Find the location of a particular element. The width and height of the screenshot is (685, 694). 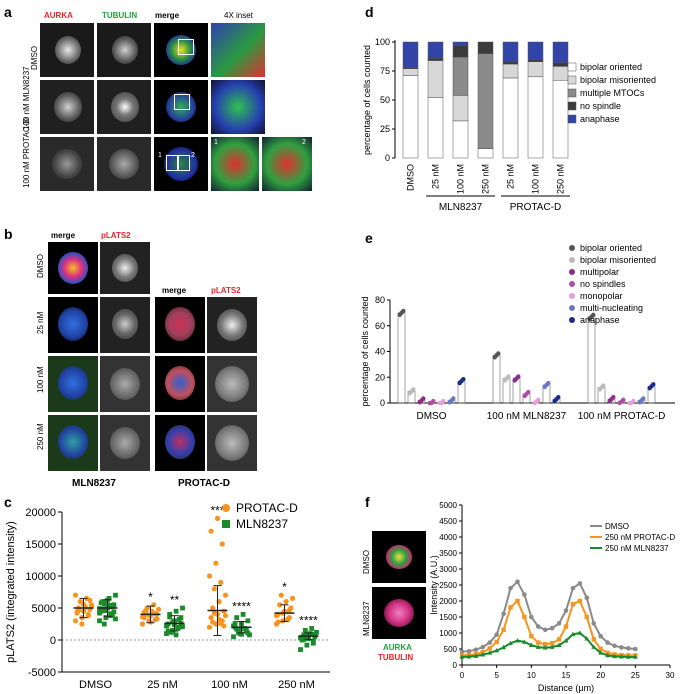

b-protac-25-merge is located at coordinates (180, 384).